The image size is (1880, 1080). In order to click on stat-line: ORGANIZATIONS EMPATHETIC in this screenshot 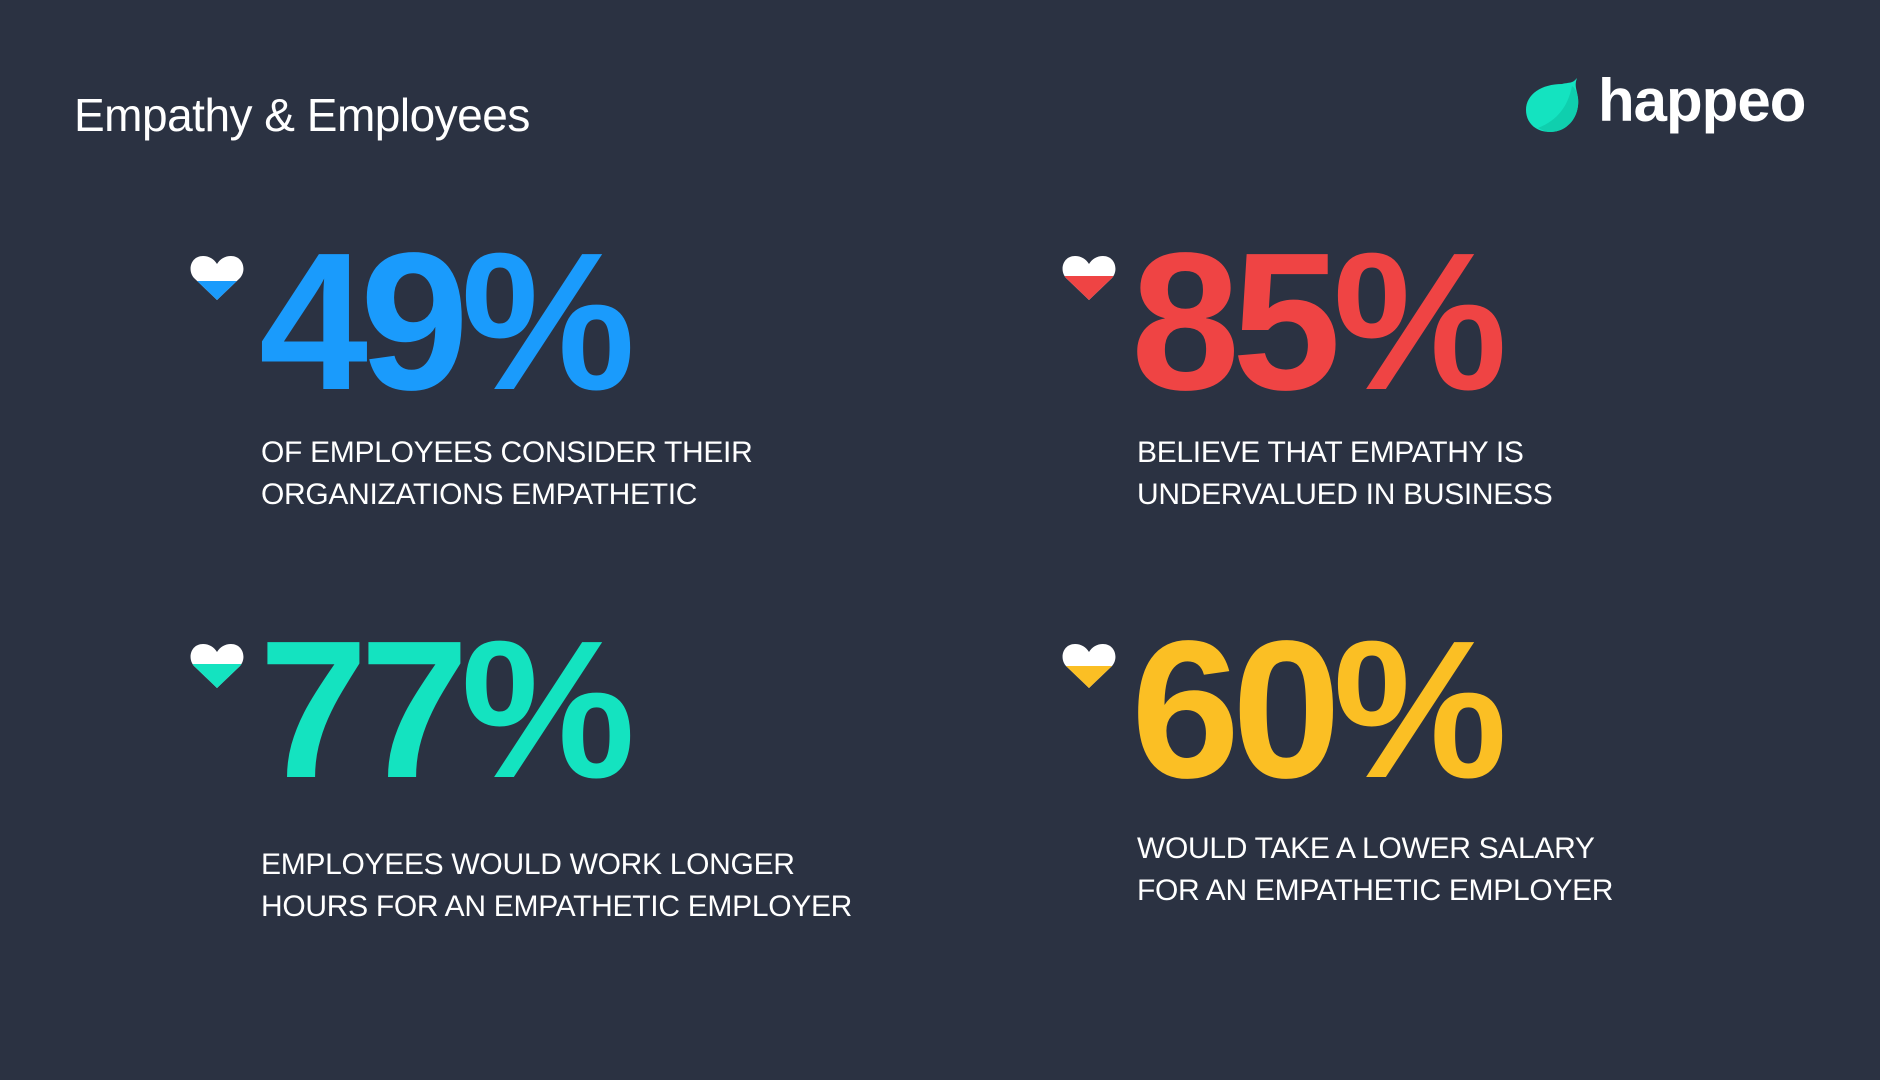, I will do `click(479, 494)`.